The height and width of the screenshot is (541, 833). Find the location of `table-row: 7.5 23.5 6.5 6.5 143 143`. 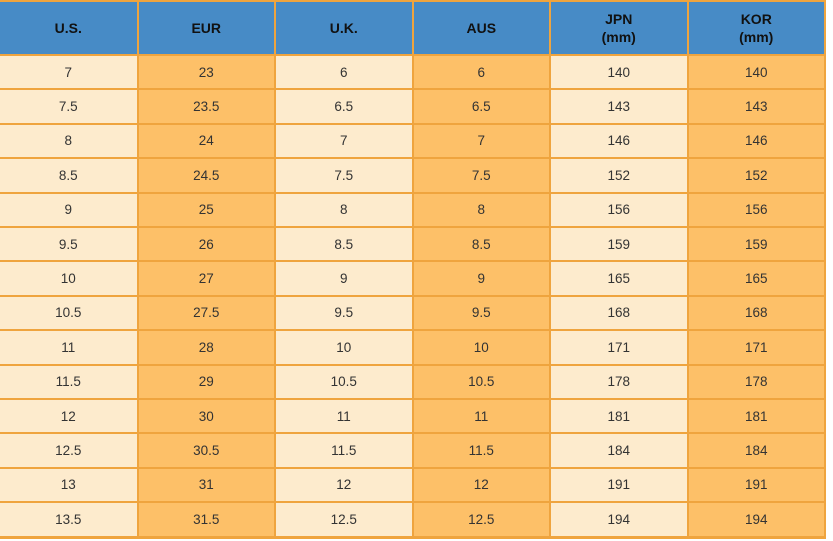

table-row: 7.5 23.5 6.5 6.5 143 143 is located at coordinates (413, 106).